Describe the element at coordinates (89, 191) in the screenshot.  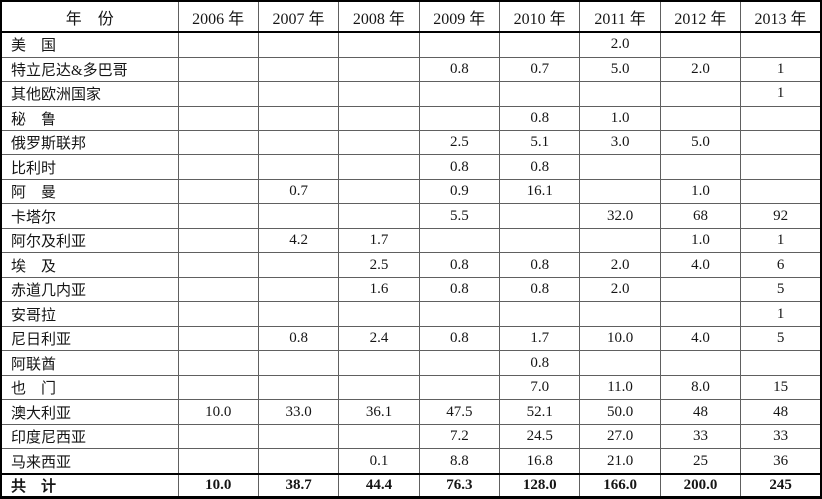
I see `country-label: 阿 曼` at that location.